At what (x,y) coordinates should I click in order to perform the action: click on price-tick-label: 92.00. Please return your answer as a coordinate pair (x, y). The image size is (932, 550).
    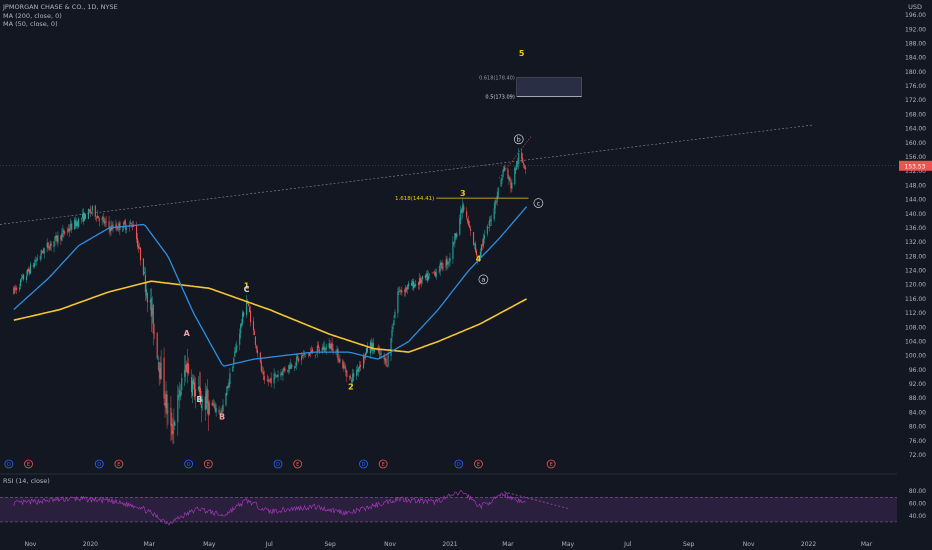
    Looking at the image, I should click on (917, 384).